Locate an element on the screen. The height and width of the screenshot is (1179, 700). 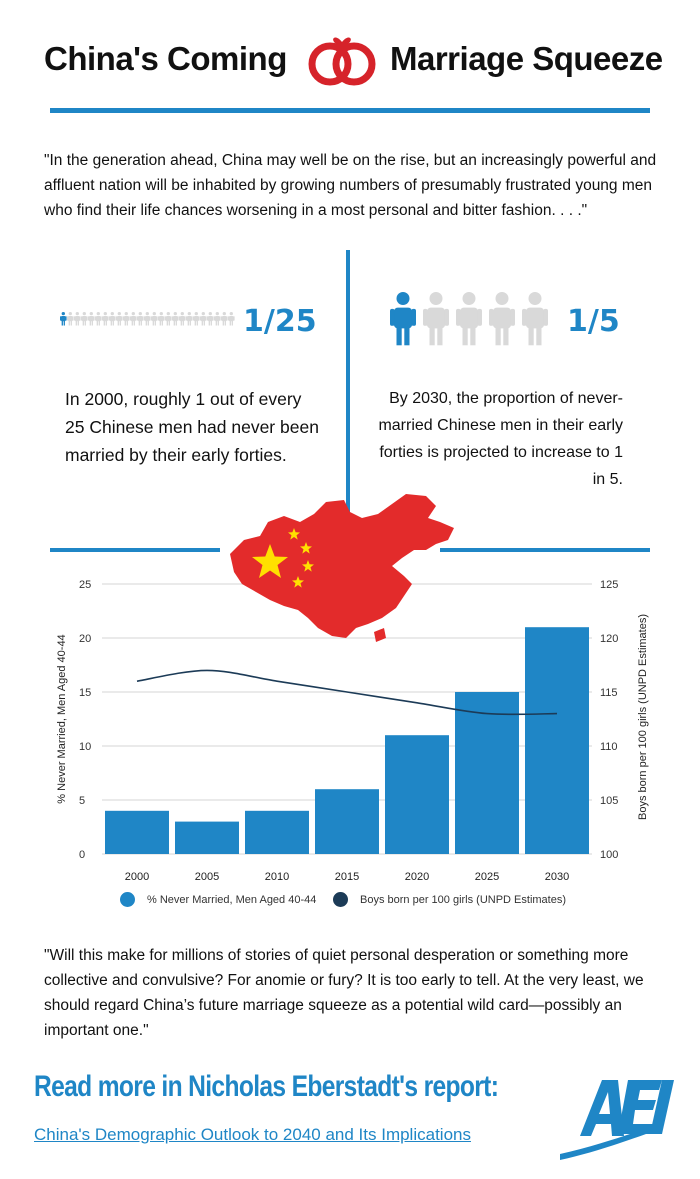
y2-tick-label: 120 is located at coordinates (609, 639).